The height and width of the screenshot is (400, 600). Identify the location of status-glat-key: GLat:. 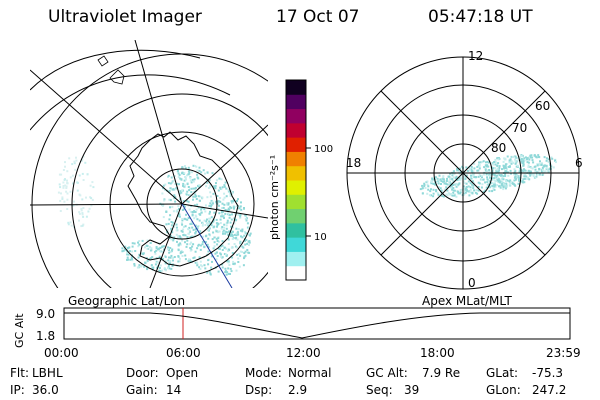
(502, 373).